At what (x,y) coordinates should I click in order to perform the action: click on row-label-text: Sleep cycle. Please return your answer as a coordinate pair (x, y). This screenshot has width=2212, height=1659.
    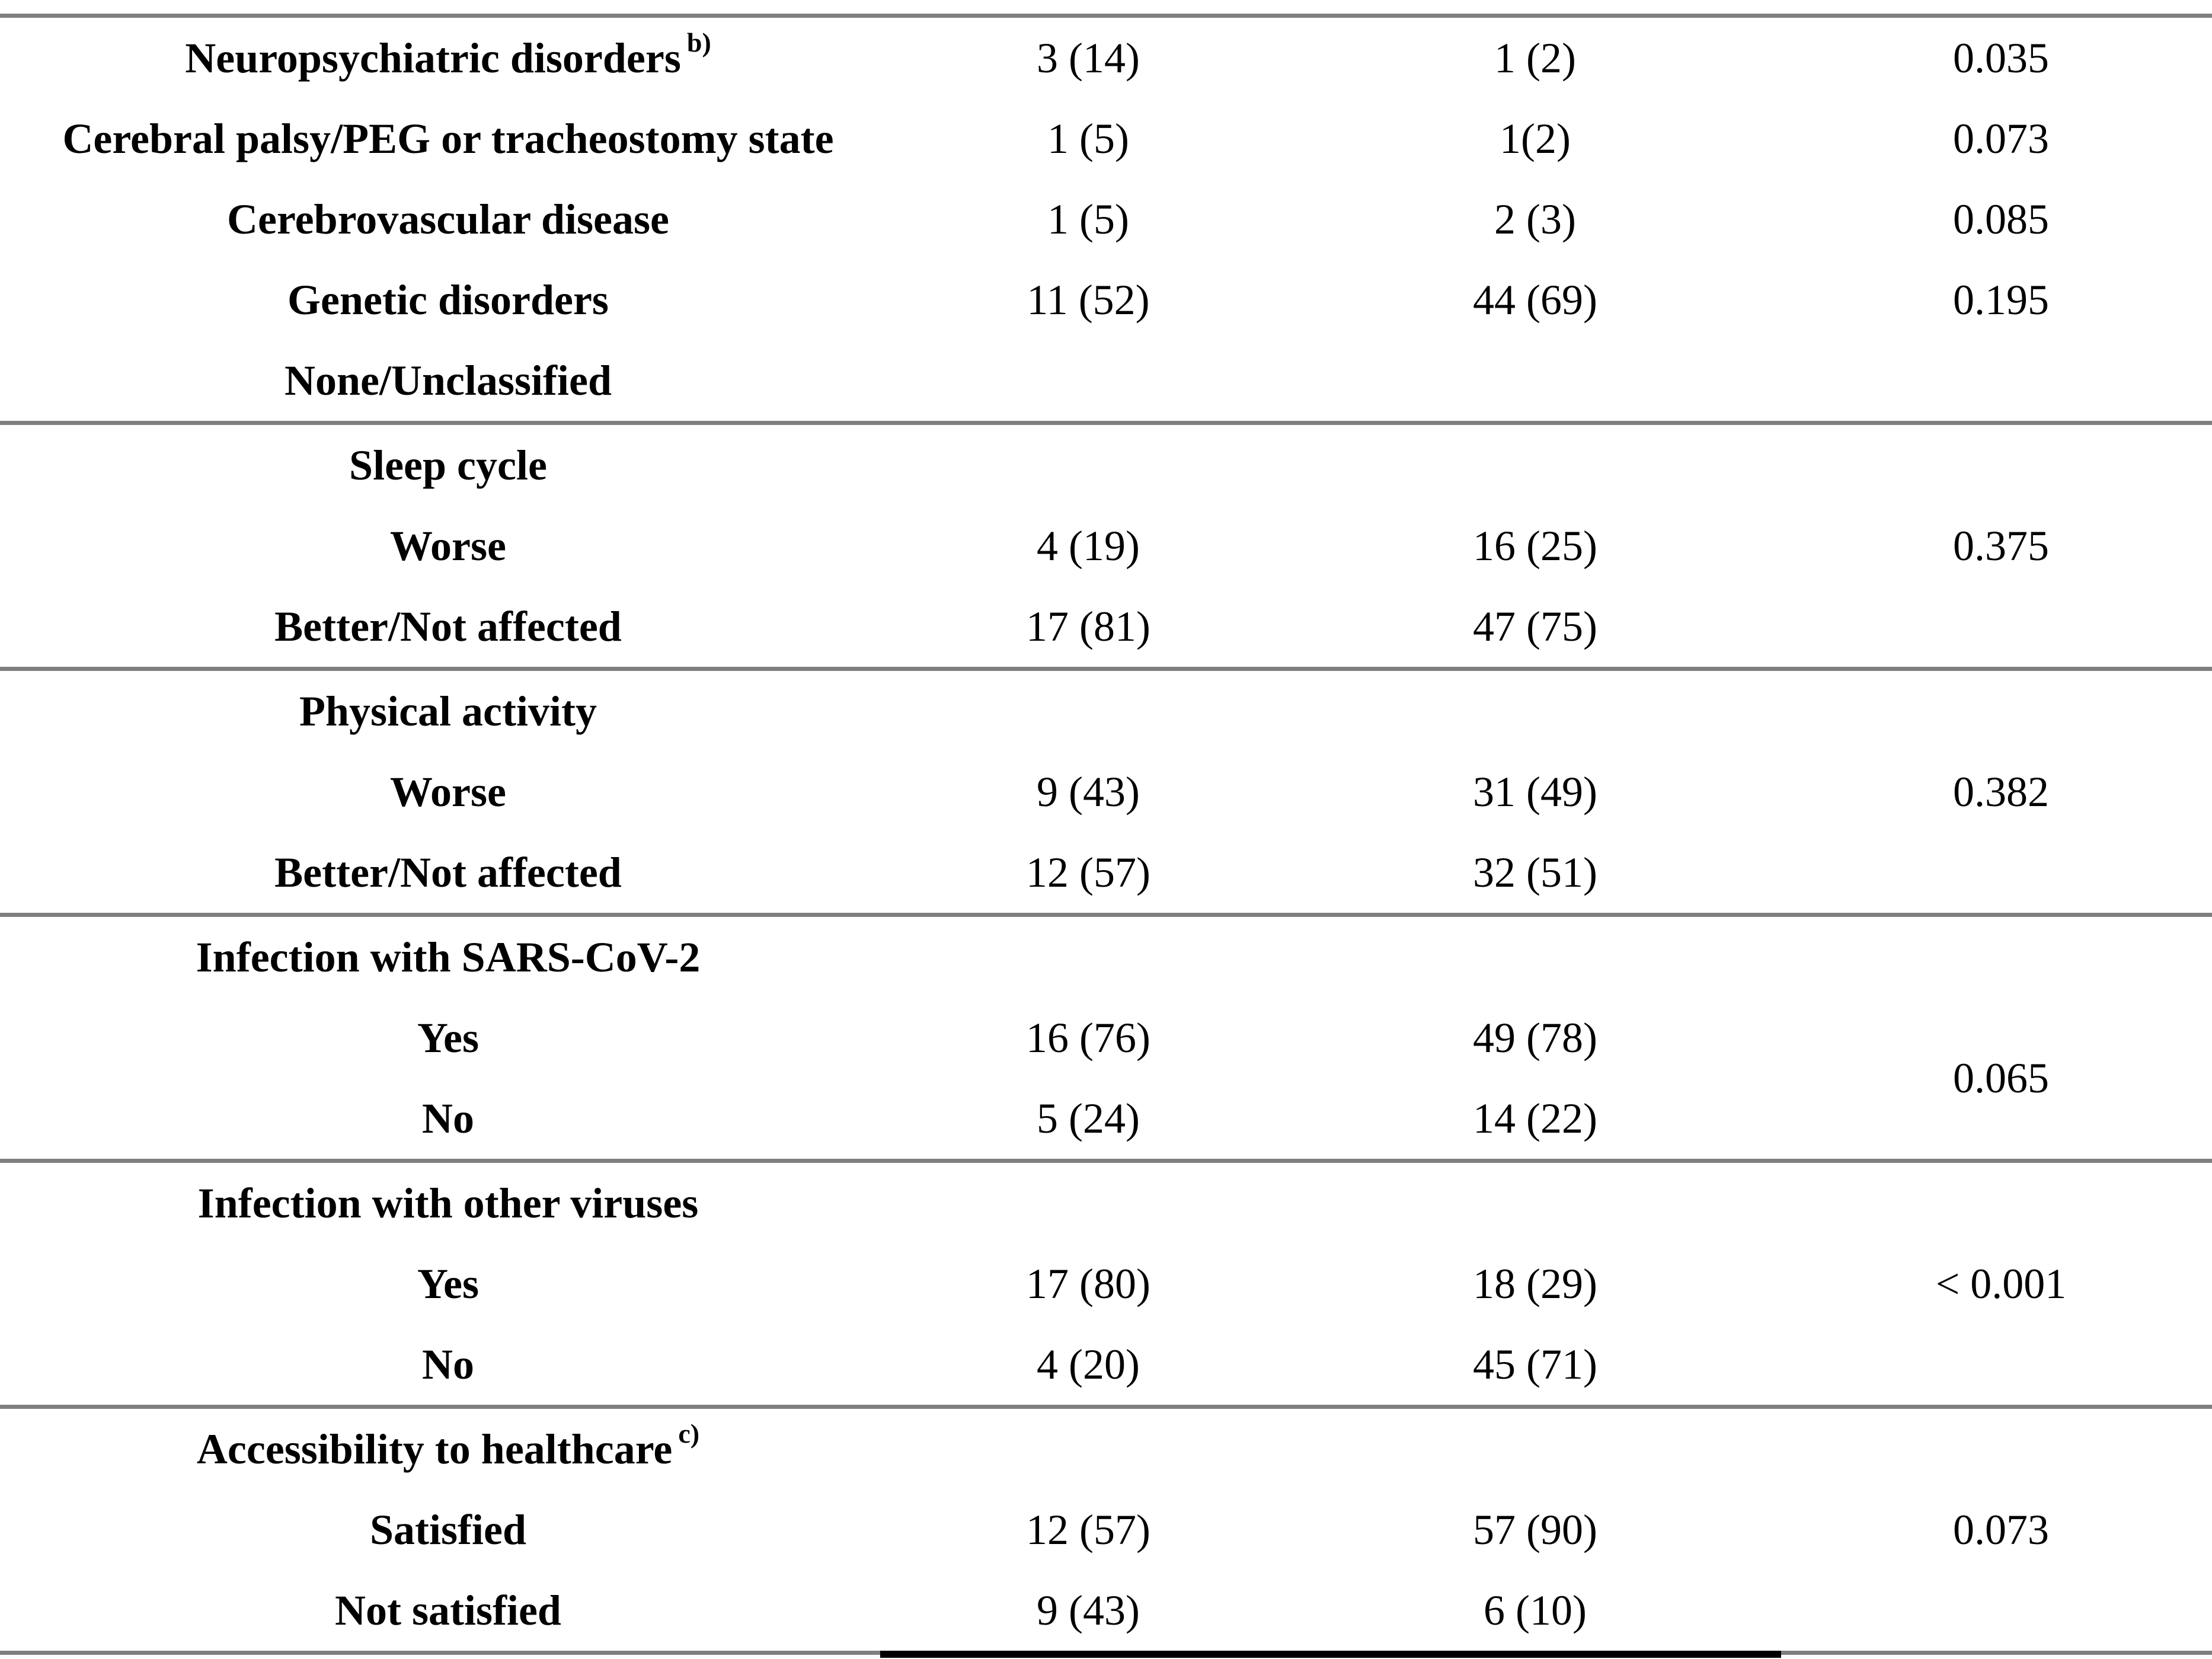
    Looking at the image, I should click on (448, 466).